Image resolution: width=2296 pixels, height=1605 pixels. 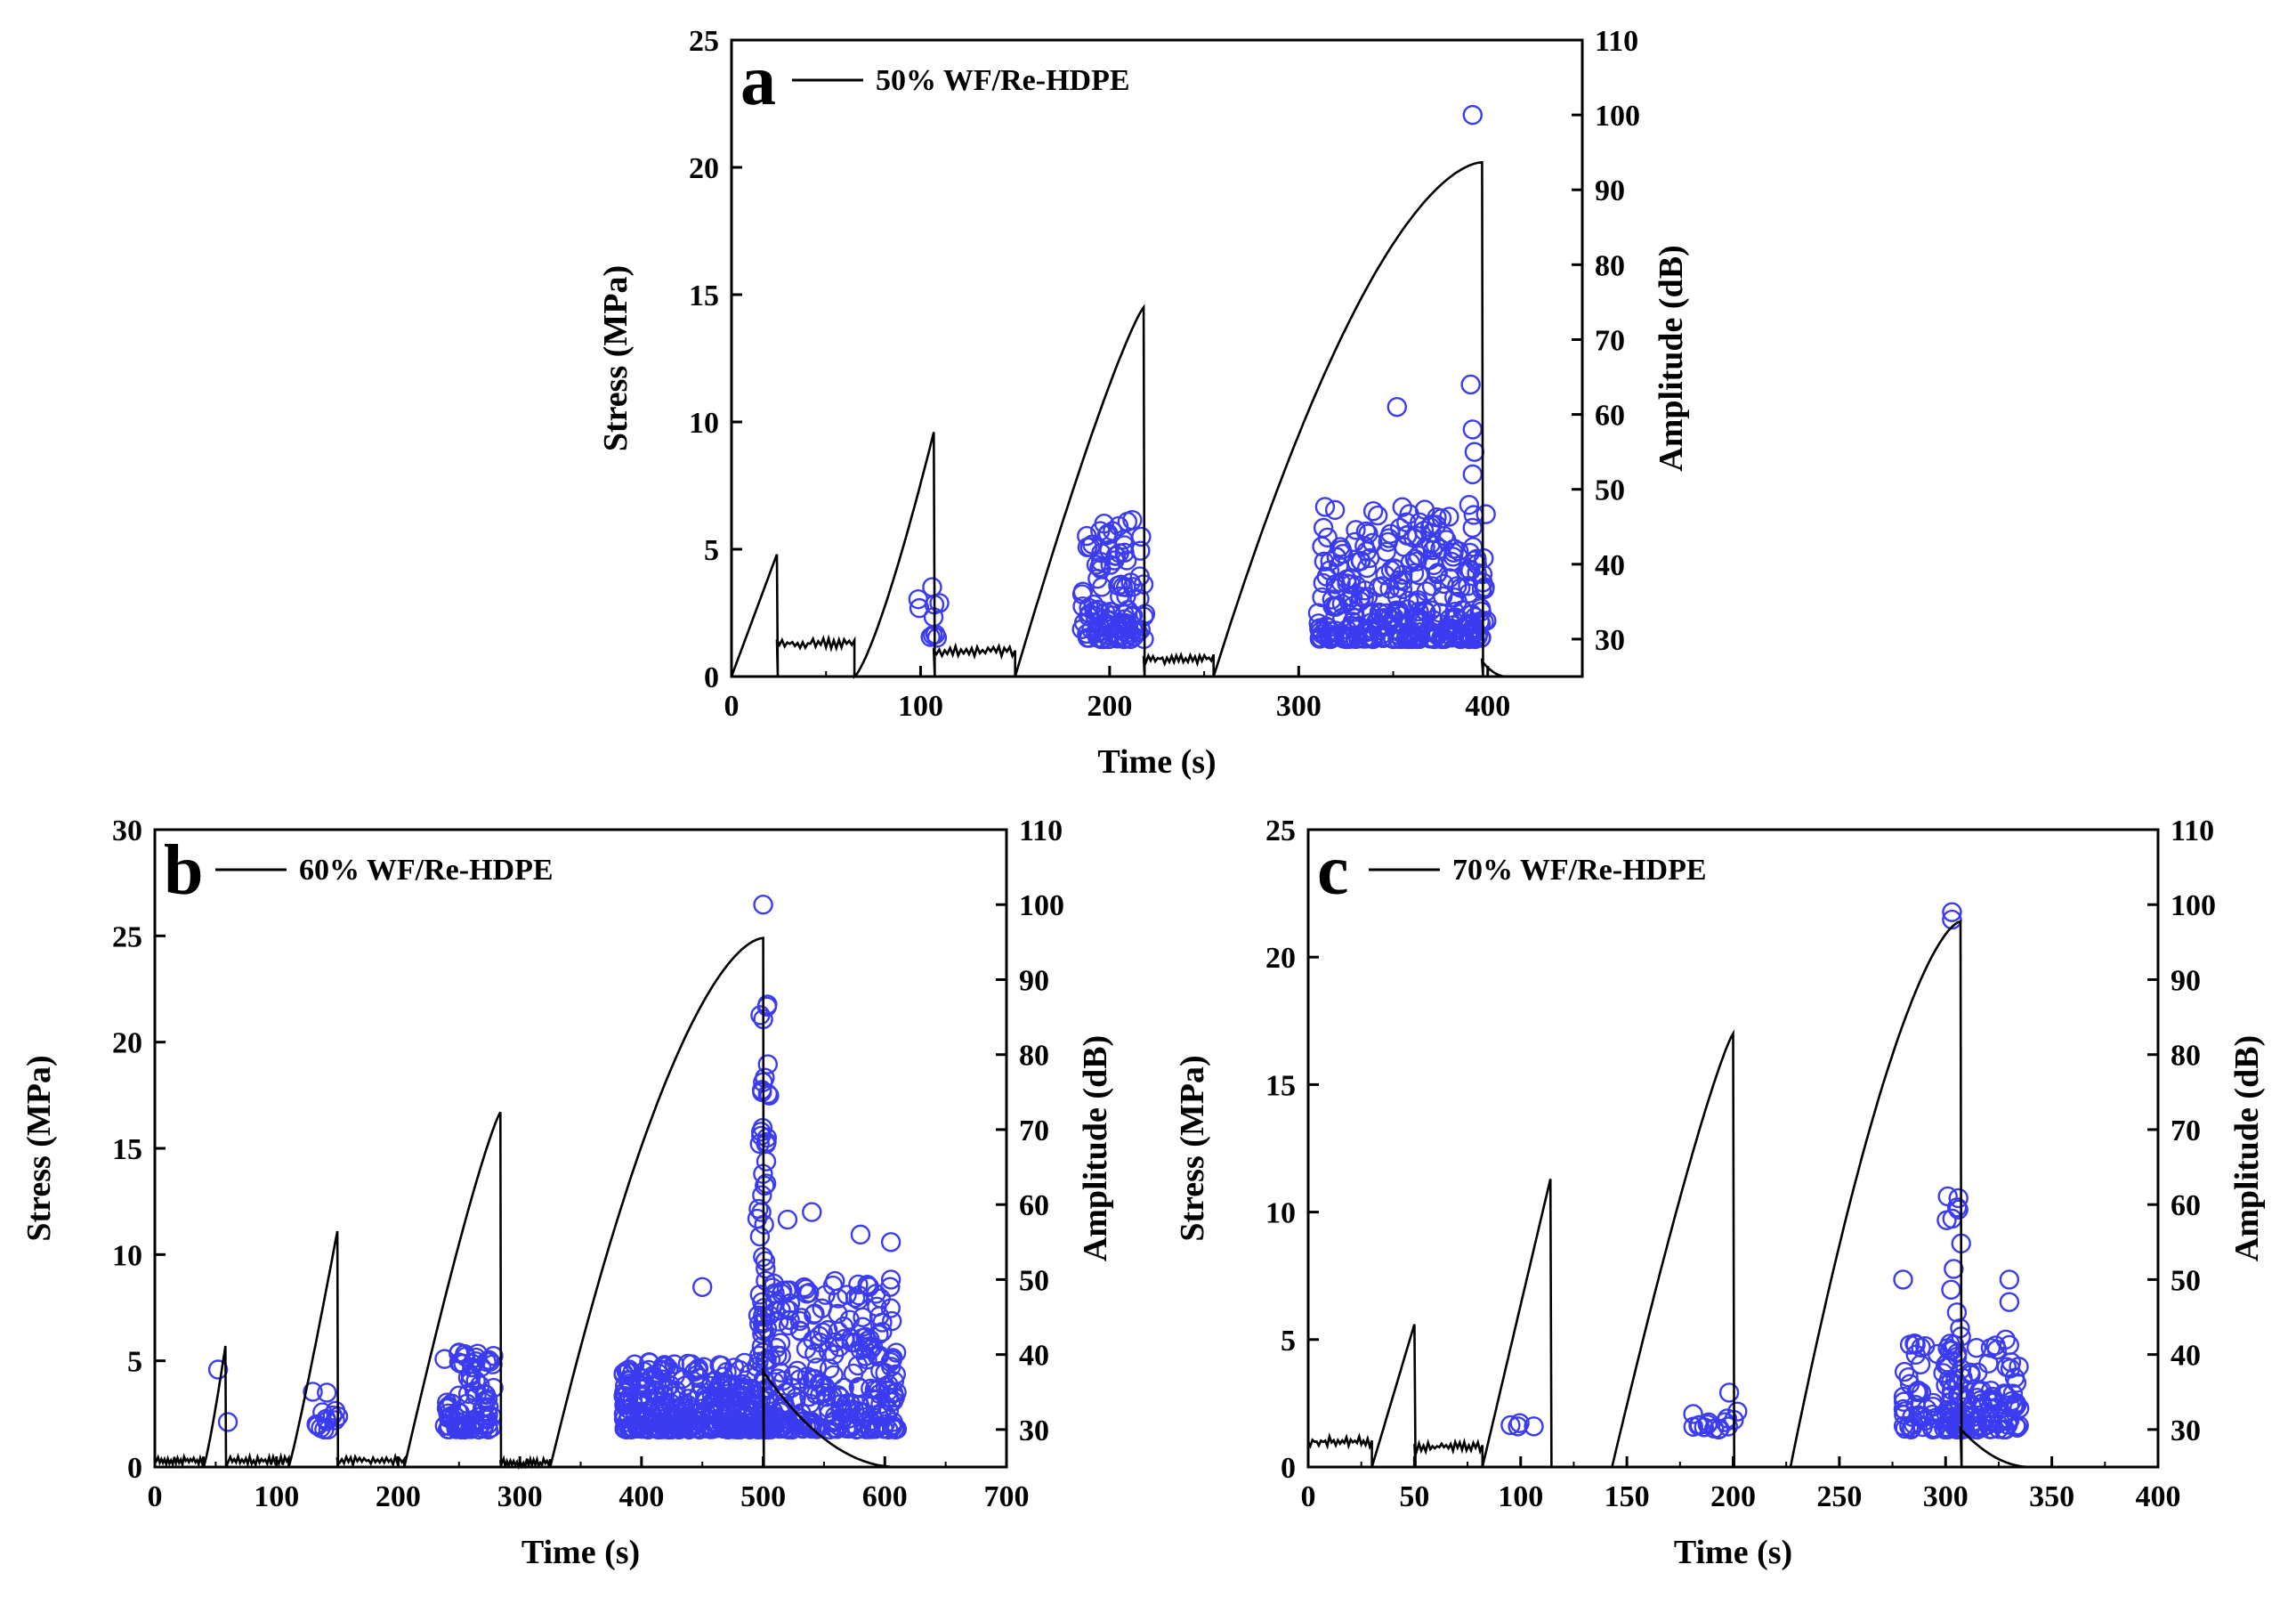 I want to click on y-axis-title: Stress (MPa), so click(x=1192, y=1148).